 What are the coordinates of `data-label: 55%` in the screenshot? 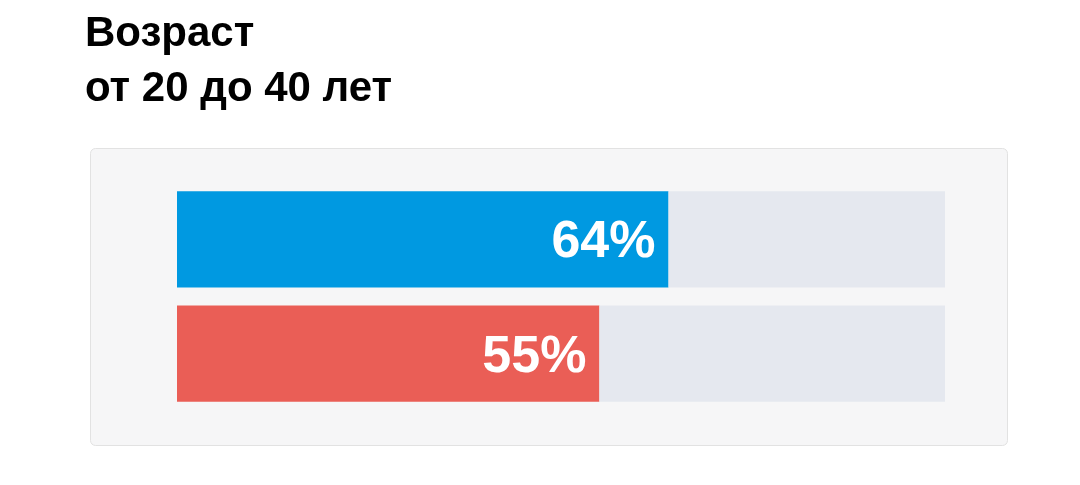 It's located at (534, 353).